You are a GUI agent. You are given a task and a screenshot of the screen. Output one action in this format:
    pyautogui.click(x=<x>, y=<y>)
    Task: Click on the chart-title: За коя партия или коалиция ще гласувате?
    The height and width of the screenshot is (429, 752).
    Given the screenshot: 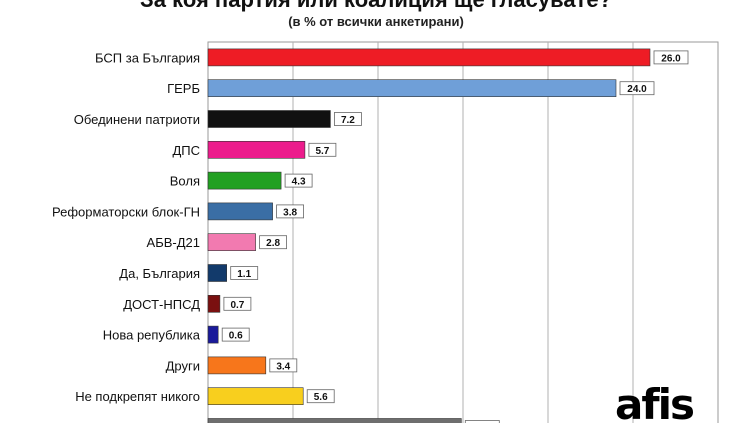 What is the action you would take?
    pyautogui.click(x=376, y=6)
    